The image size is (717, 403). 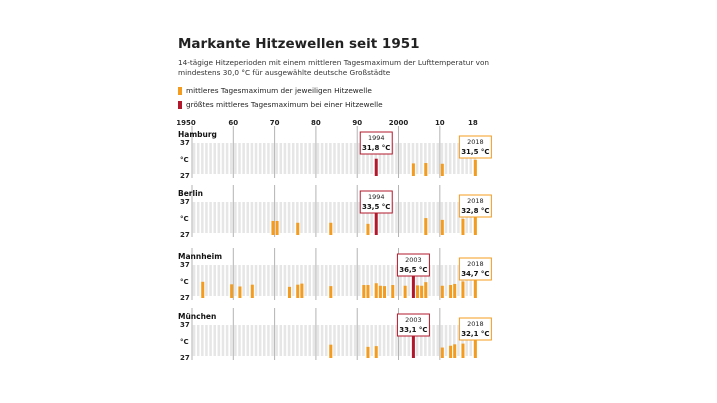 I want to click on max-label-year: 2003, so click(x=413, y=320).